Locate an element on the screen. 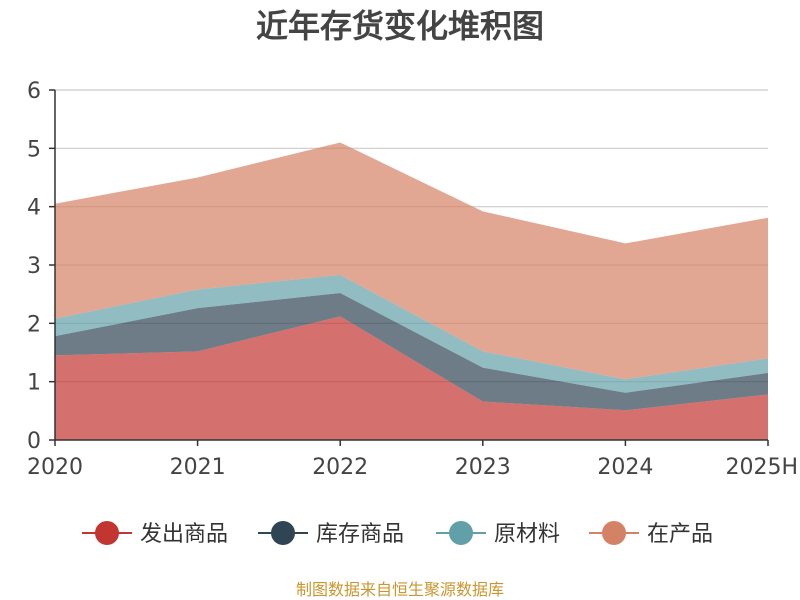  legend-label: 在产品 is located at coordinates (680, 534).